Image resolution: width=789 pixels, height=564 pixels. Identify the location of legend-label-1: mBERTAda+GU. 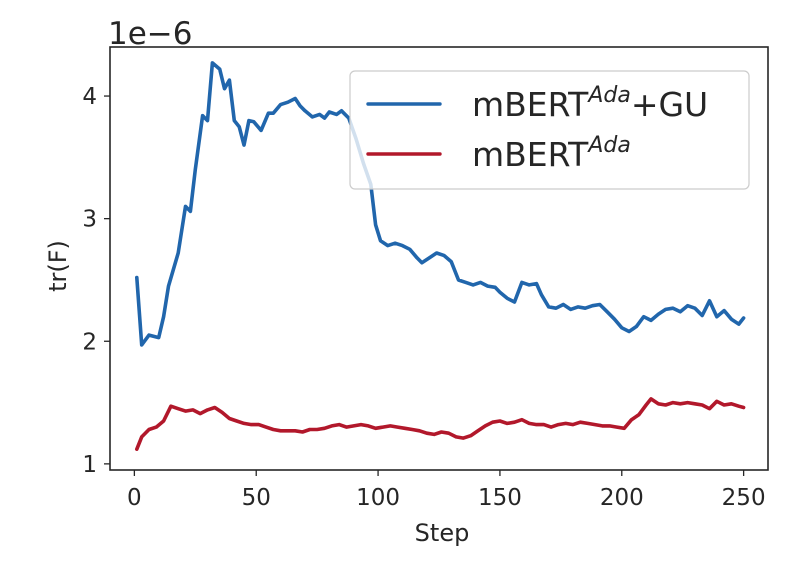
(590, 103).